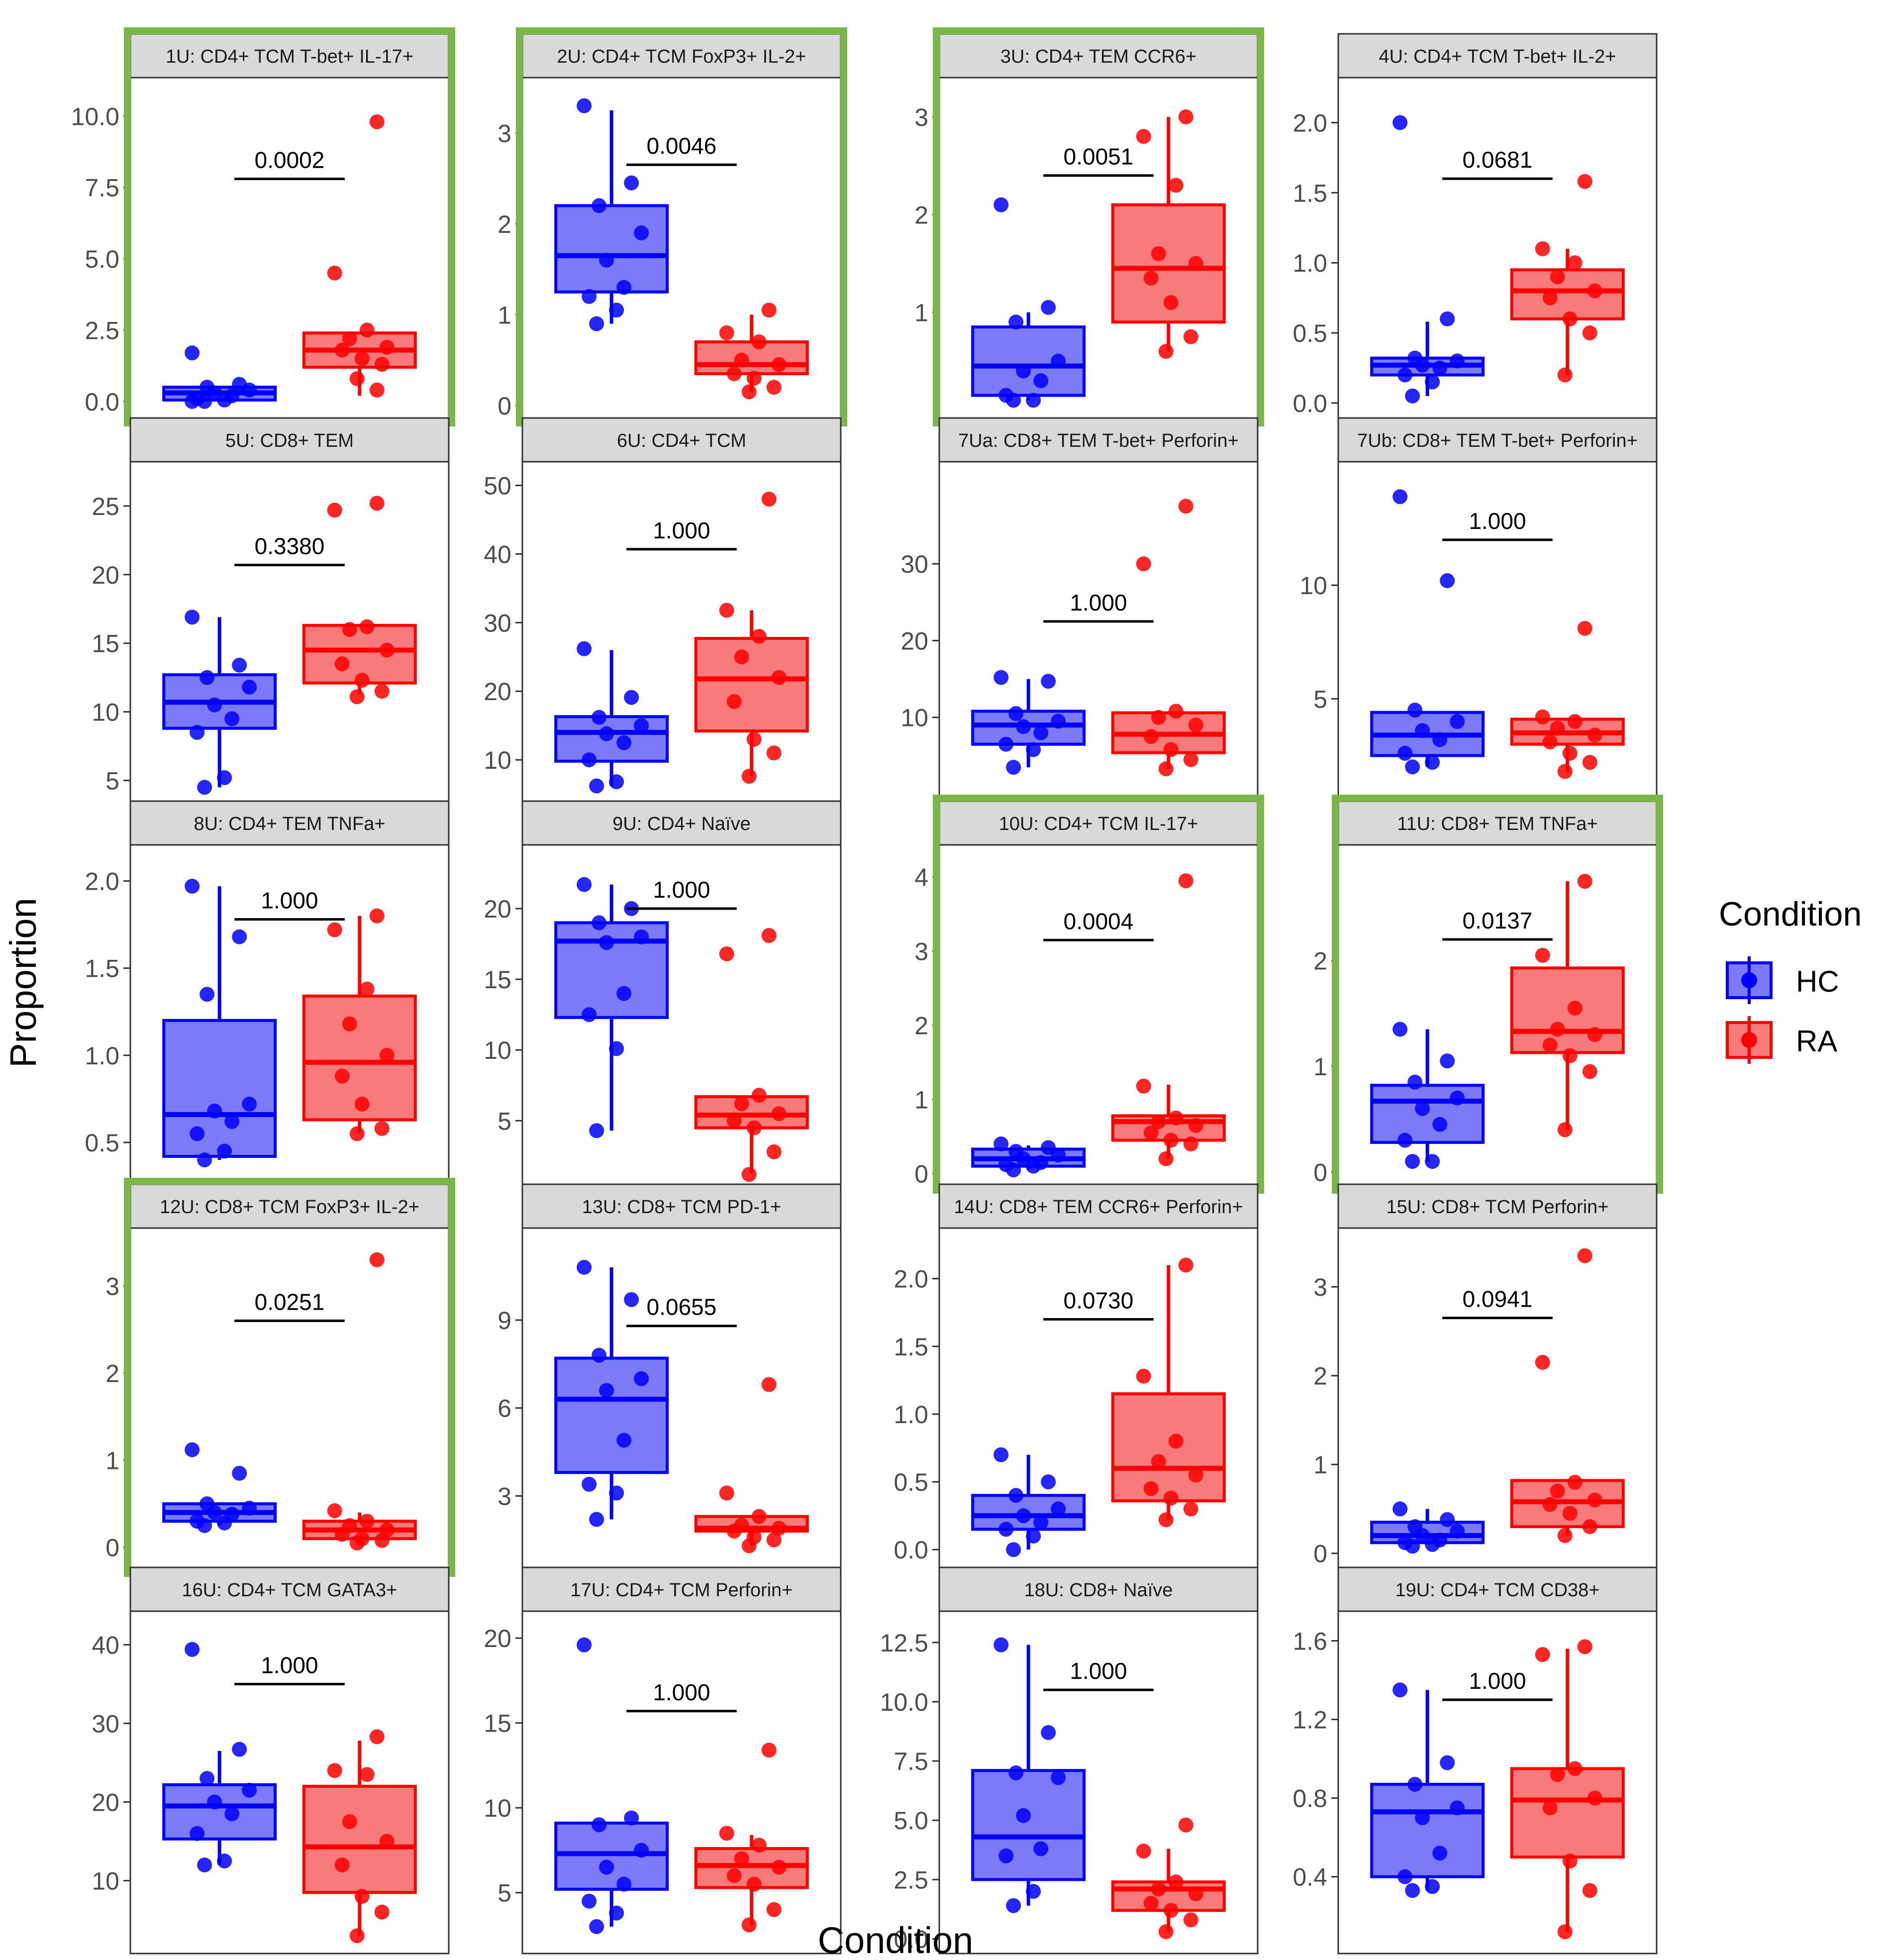 This screenshot has height=1960, width=1881. I want to click on facet-title: 4U: CD4+ TCM T-bet+ IL-2+, so click(1497, 56).